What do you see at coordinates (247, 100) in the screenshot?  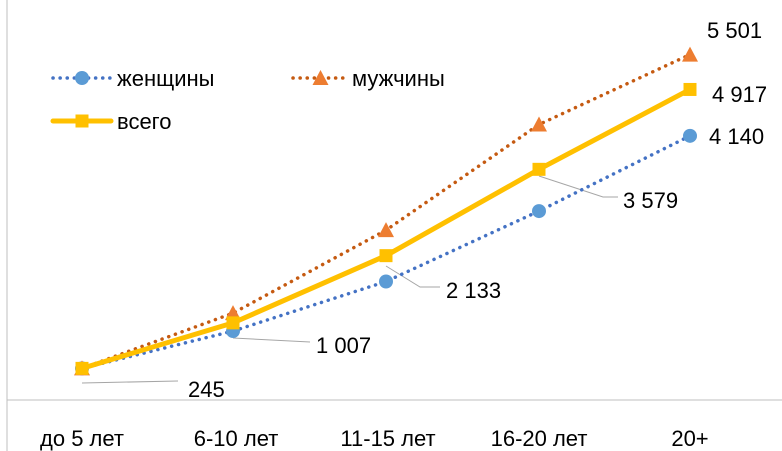 I see `legend: женщины мужчины всего` at bounding box center [247, 100].